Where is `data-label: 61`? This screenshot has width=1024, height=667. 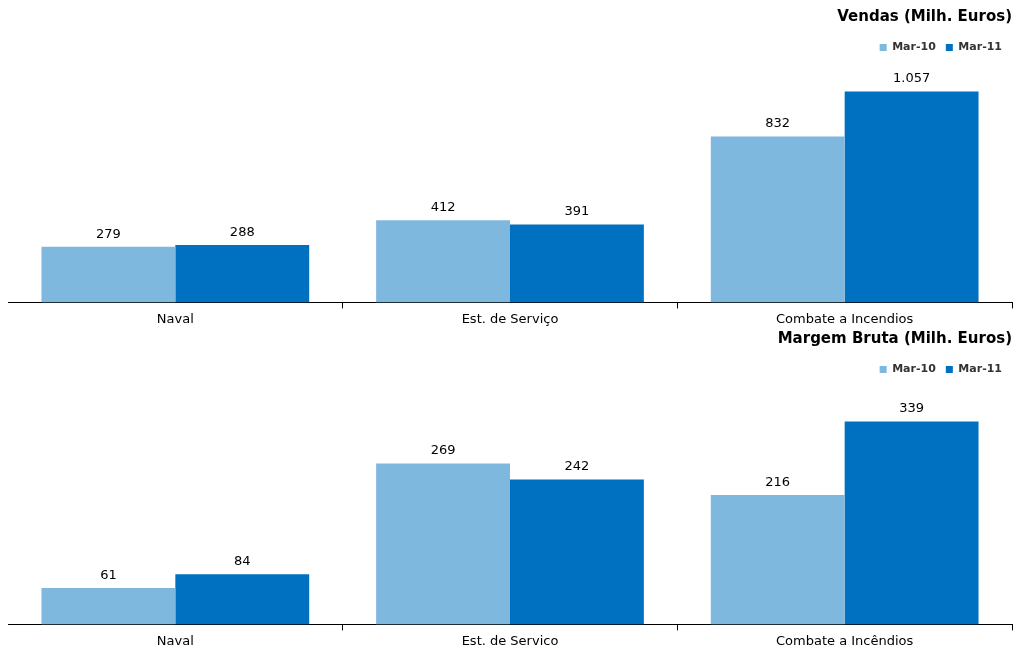 data-label: 61 is located at coordinates (108, 574).